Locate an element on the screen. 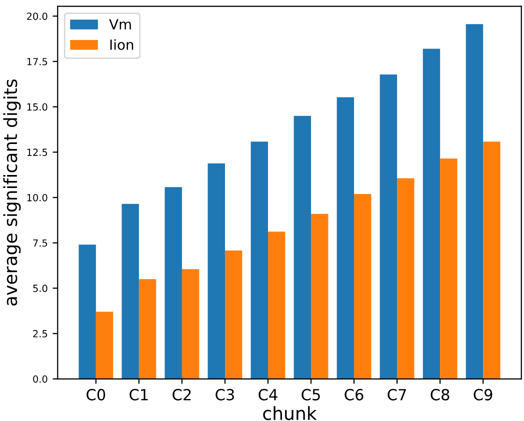 The image size is (524, 421). y-axis-title: average significant digits is located at coordinates (12, 192).